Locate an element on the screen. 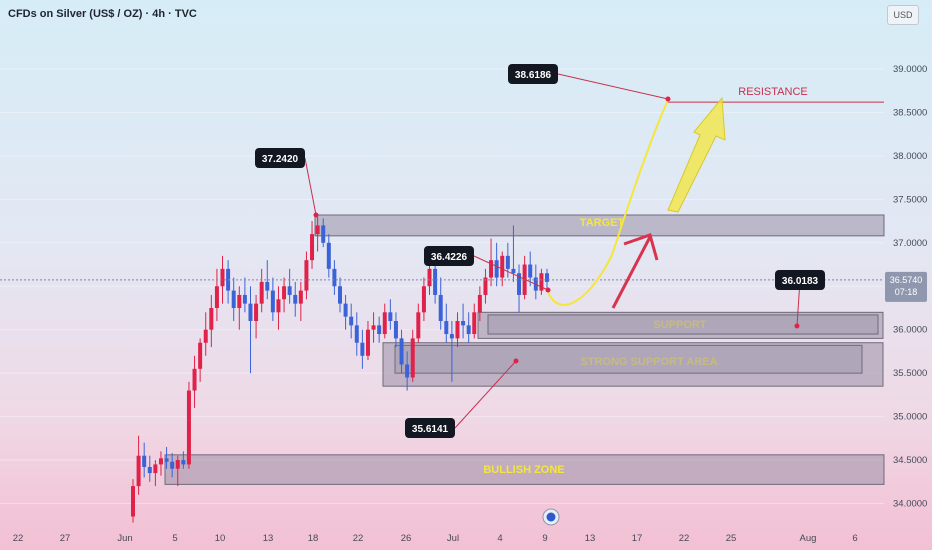 This screenshot has width=932, height=550. x-tick-label: 9 is located at coordinates (544, 538).